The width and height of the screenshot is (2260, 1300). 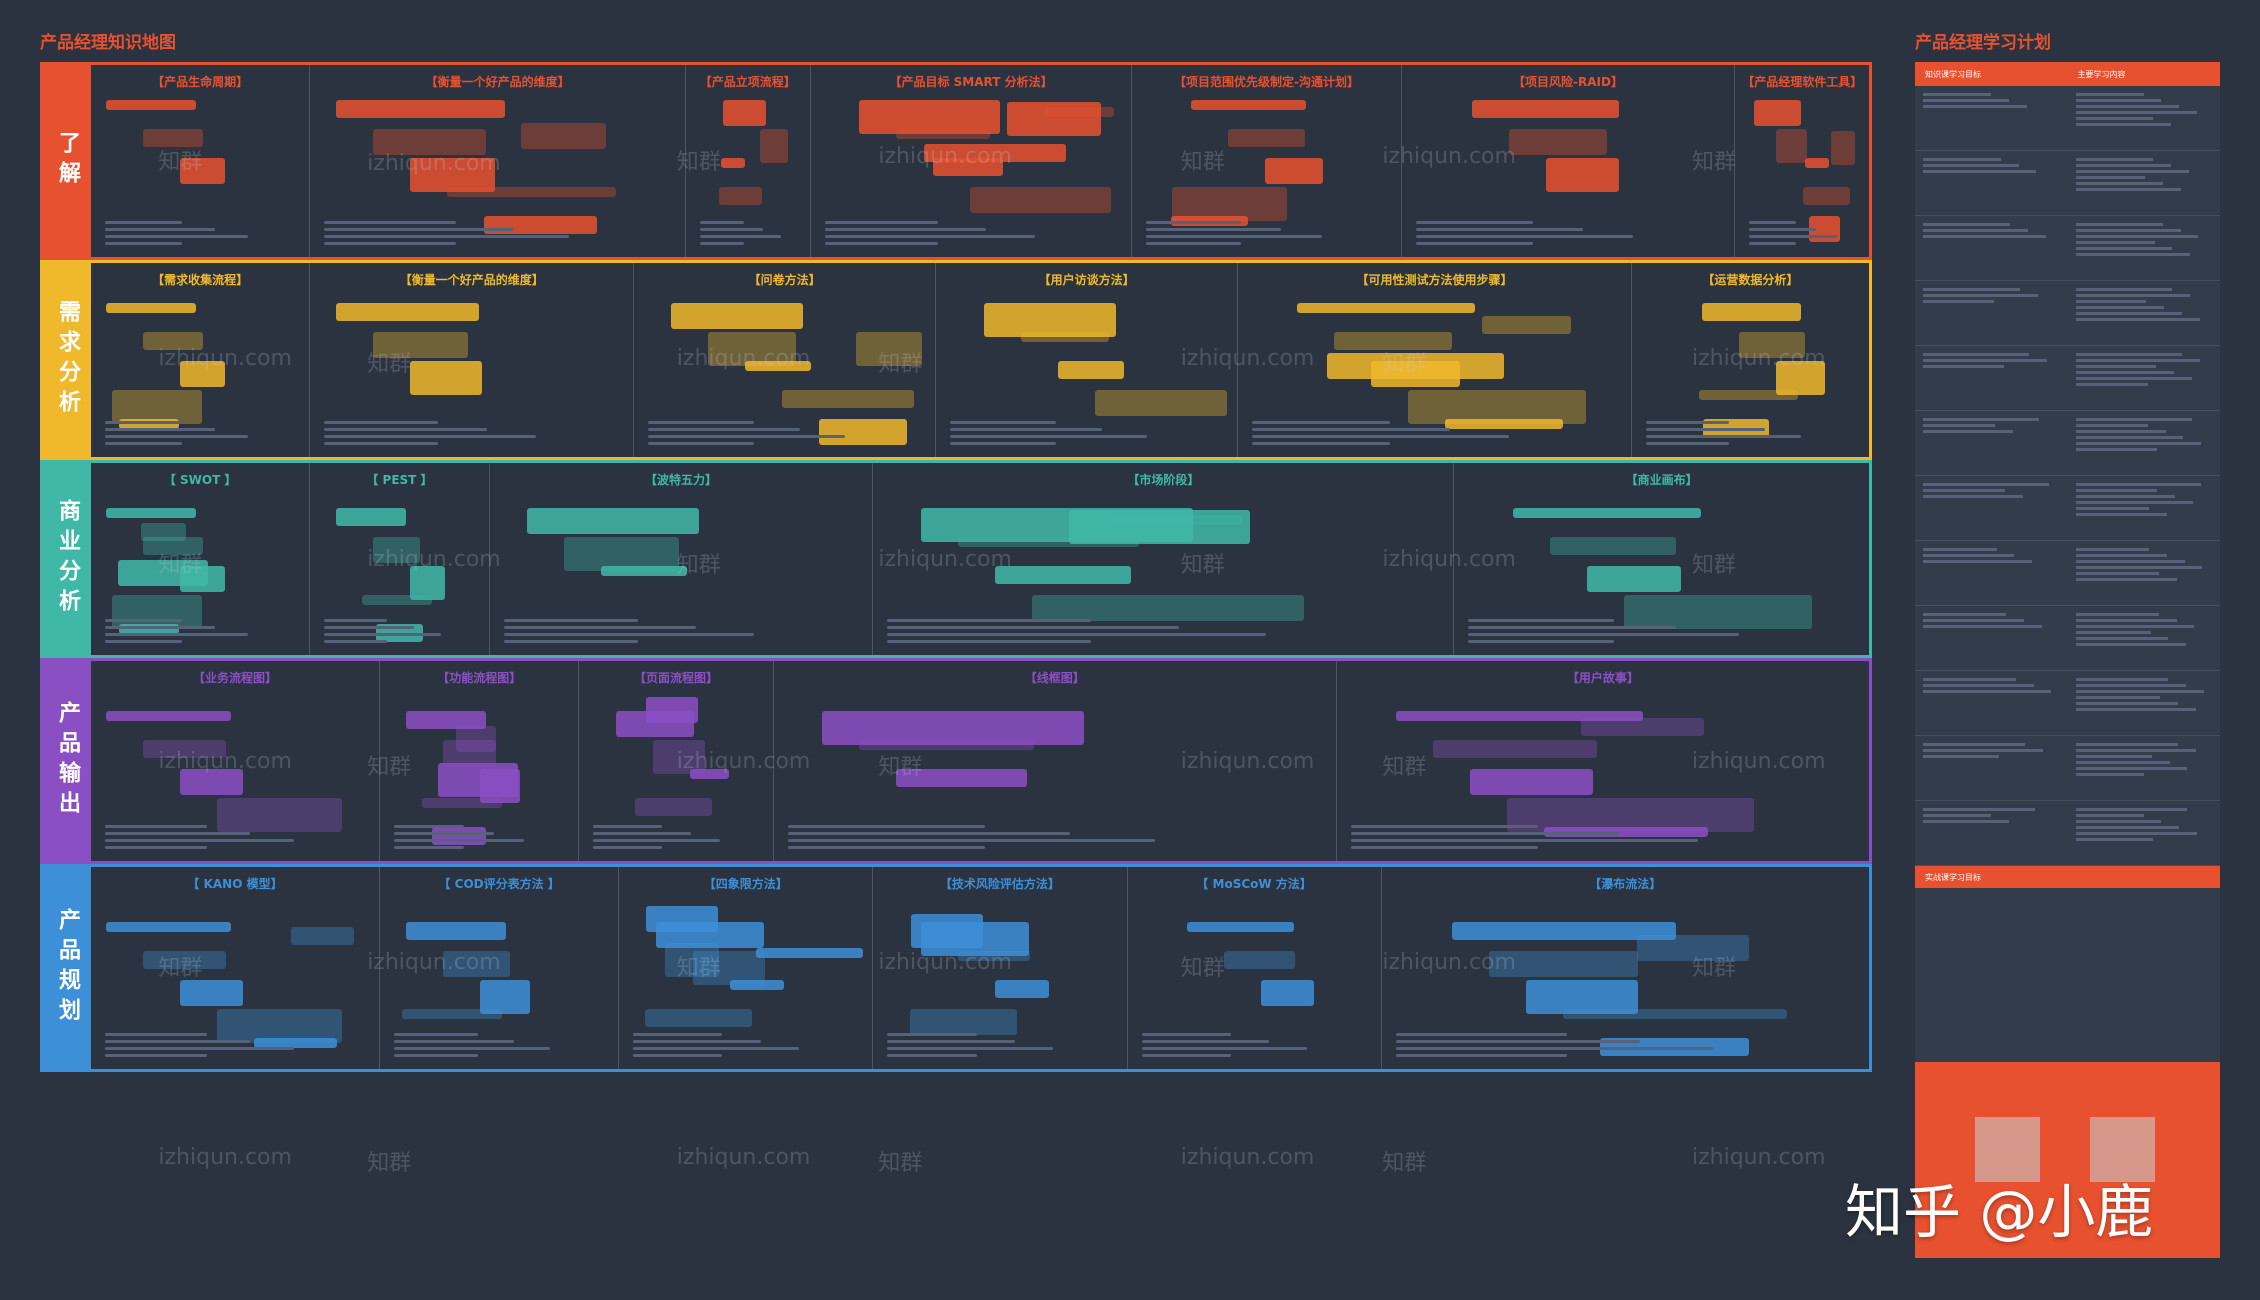 I want to click on qr-code-right, so click(x=2122, y=1149).